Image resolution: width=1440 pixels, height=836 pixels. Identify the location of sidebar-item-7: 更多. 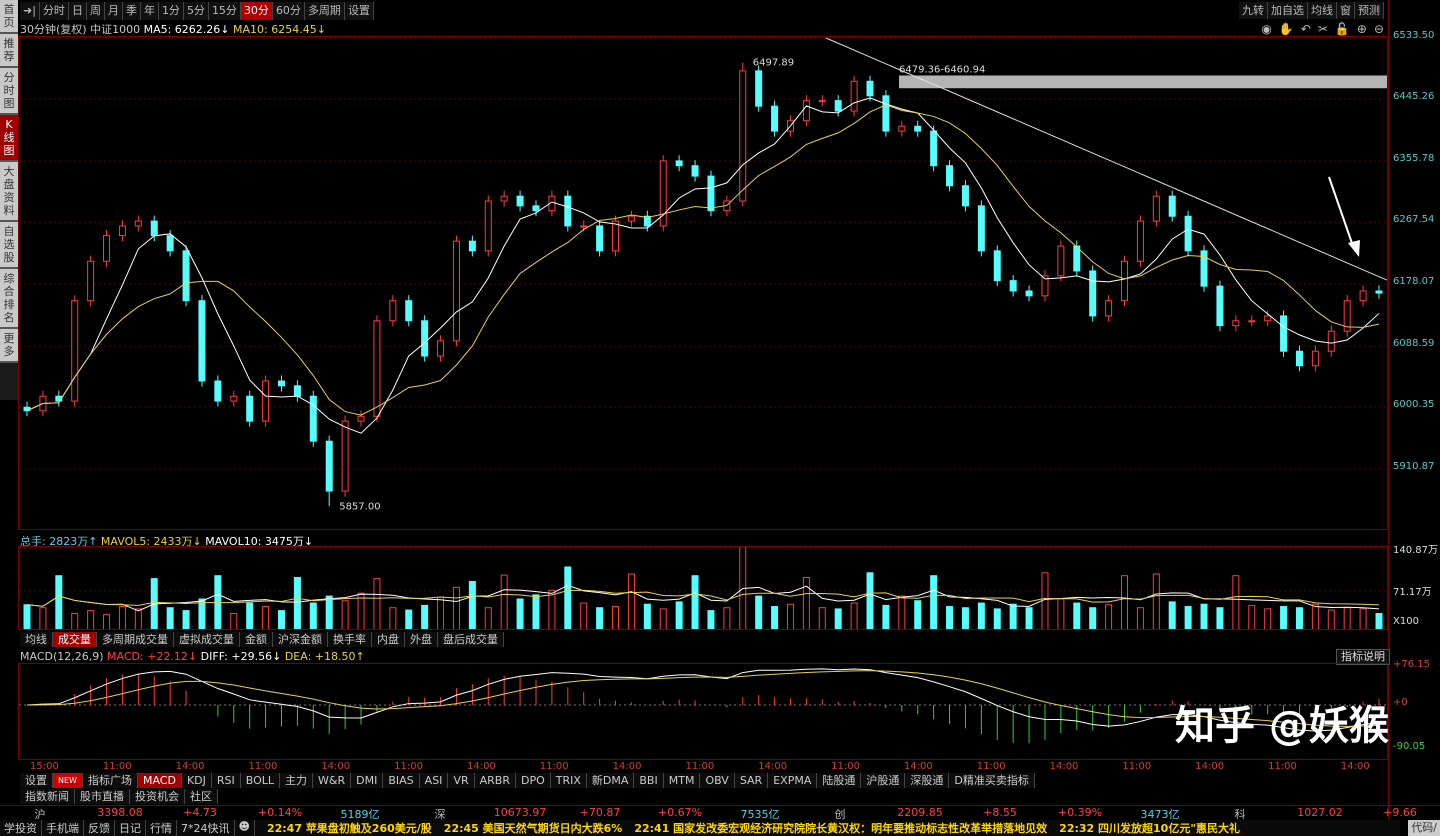
(9, 346).